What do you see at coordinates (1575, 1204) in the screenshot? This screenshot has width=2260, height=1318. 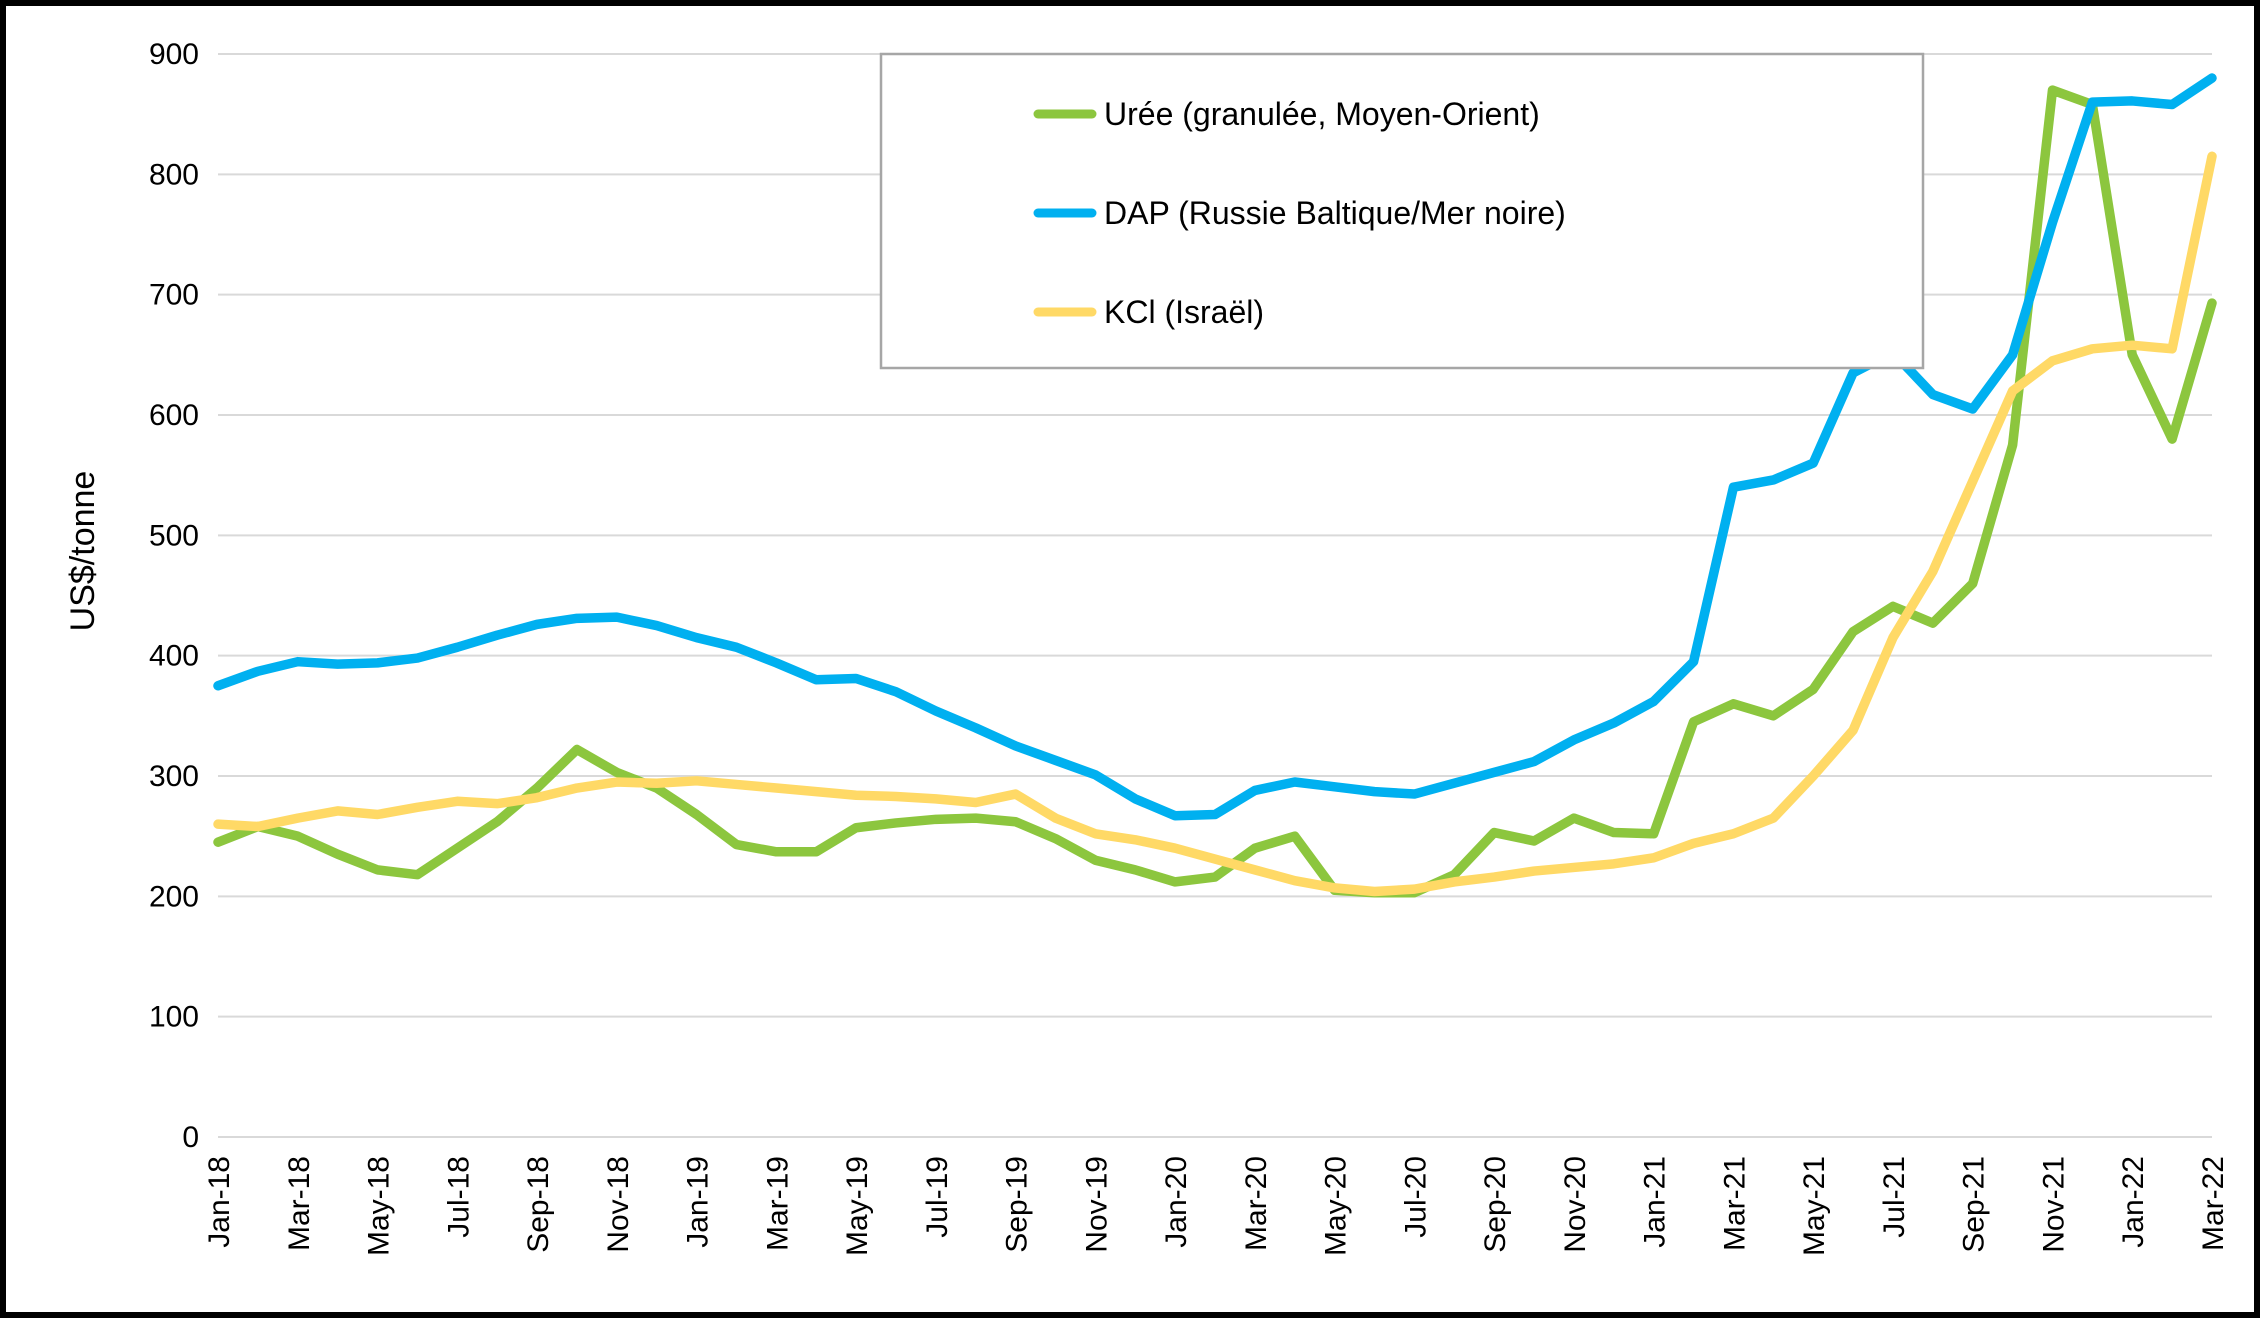 I see `x-tick-label: Nov-20` at bounding box center [1575, 1204].